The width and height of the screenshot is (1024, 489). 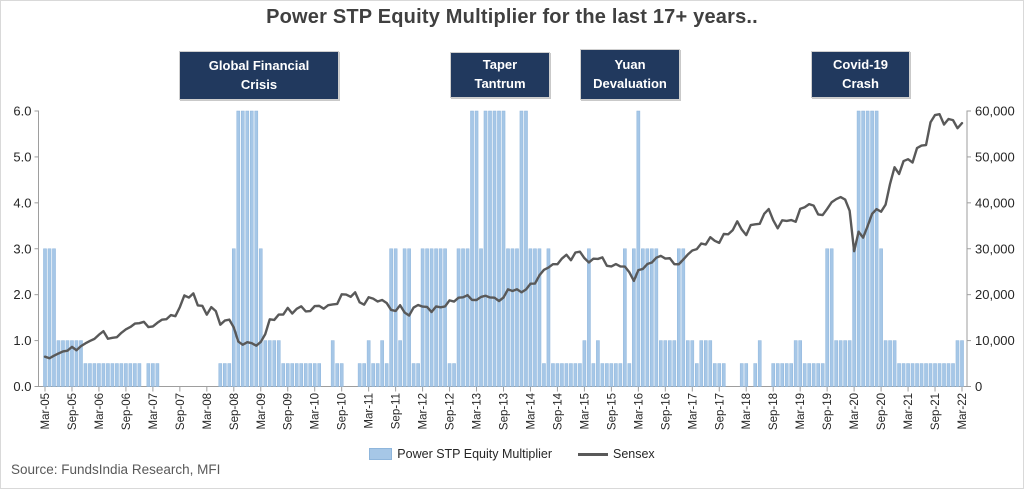 I want to click on svg-text: Sep-19, so click(x=828, y=411).